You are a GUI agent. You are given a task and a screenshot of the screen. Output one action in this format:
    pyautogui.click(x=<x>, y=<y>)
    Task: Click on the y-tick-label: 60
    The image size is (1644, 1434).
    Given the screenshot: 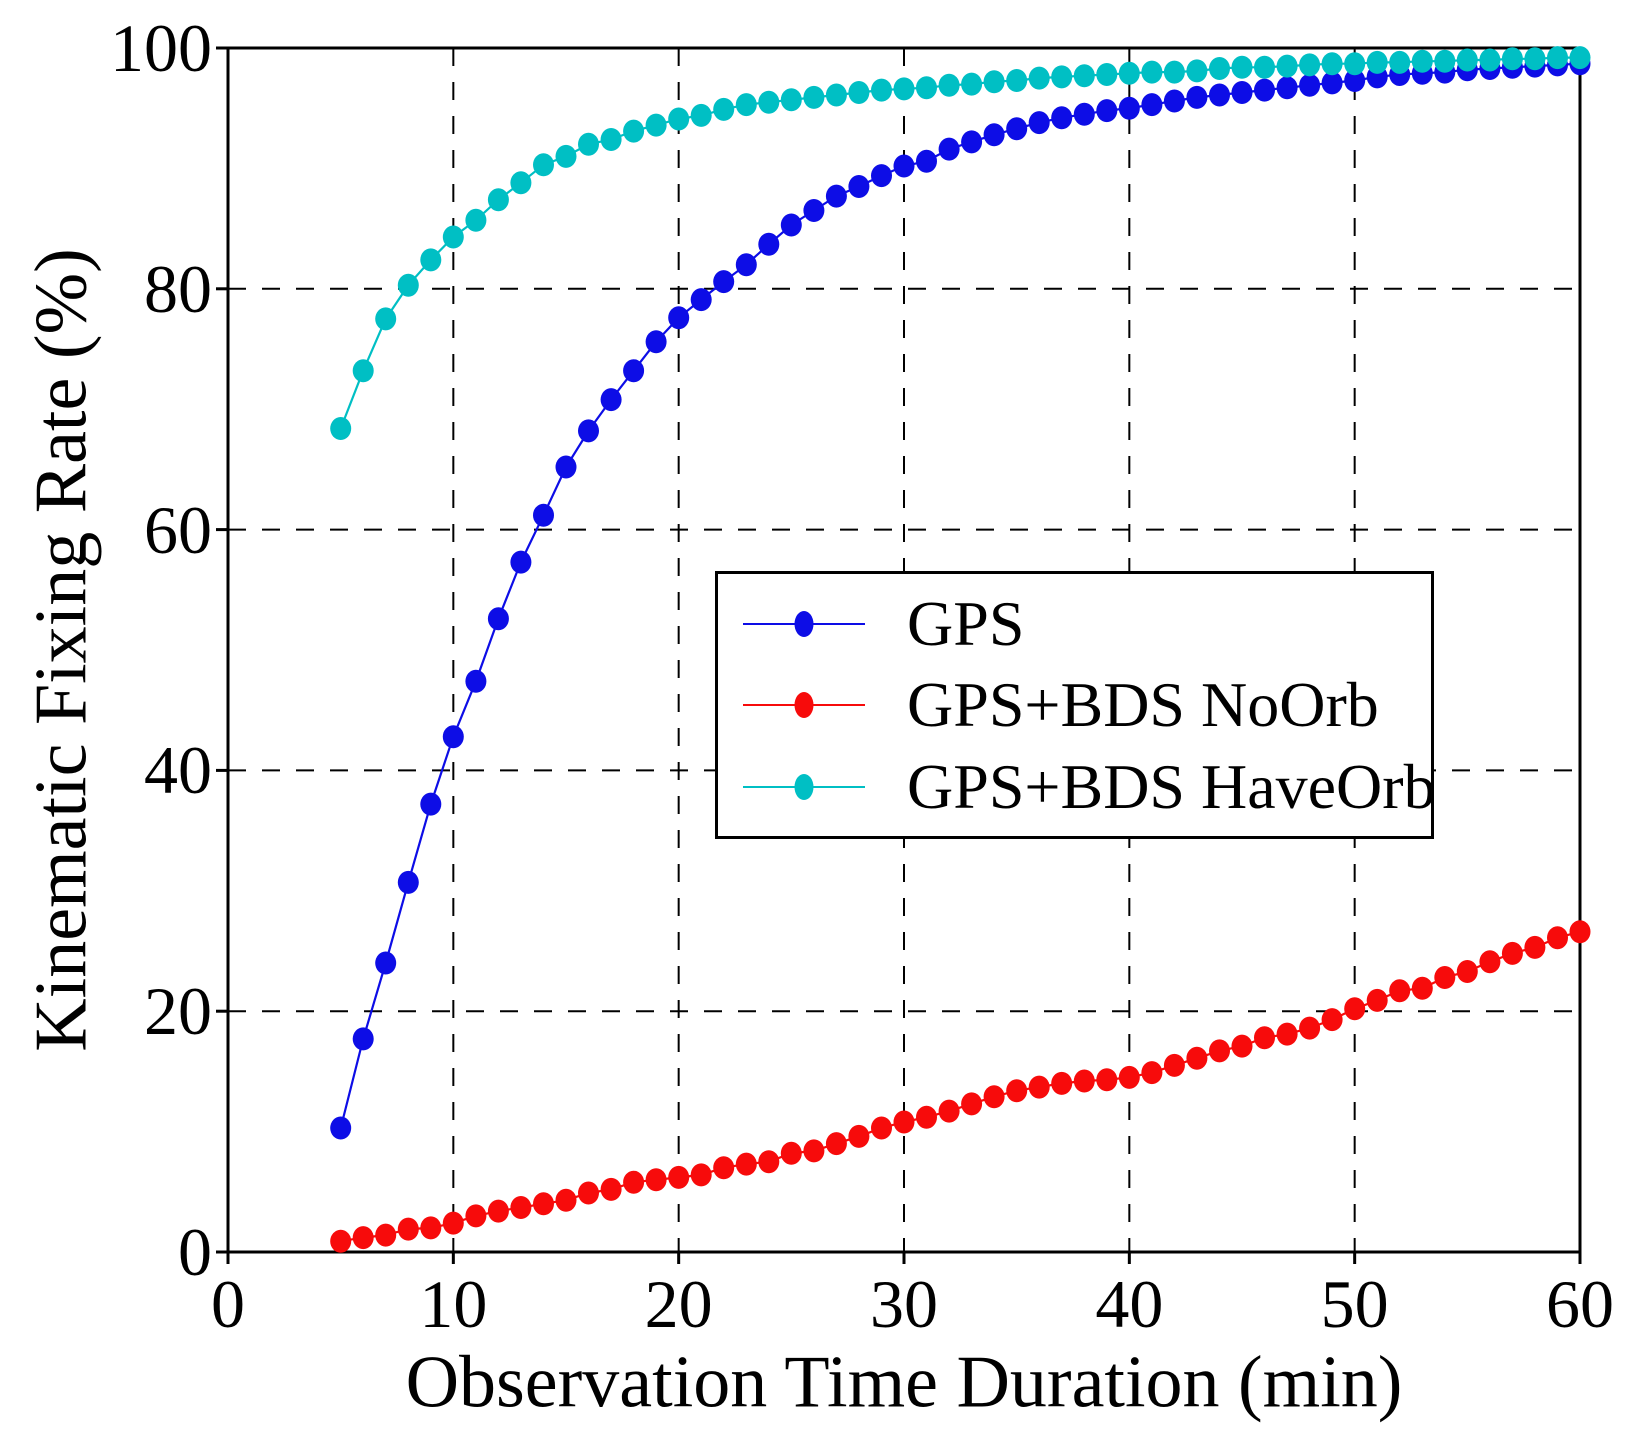 What is the action you would take?
    pyautogui.click(x=178, y=529)
    